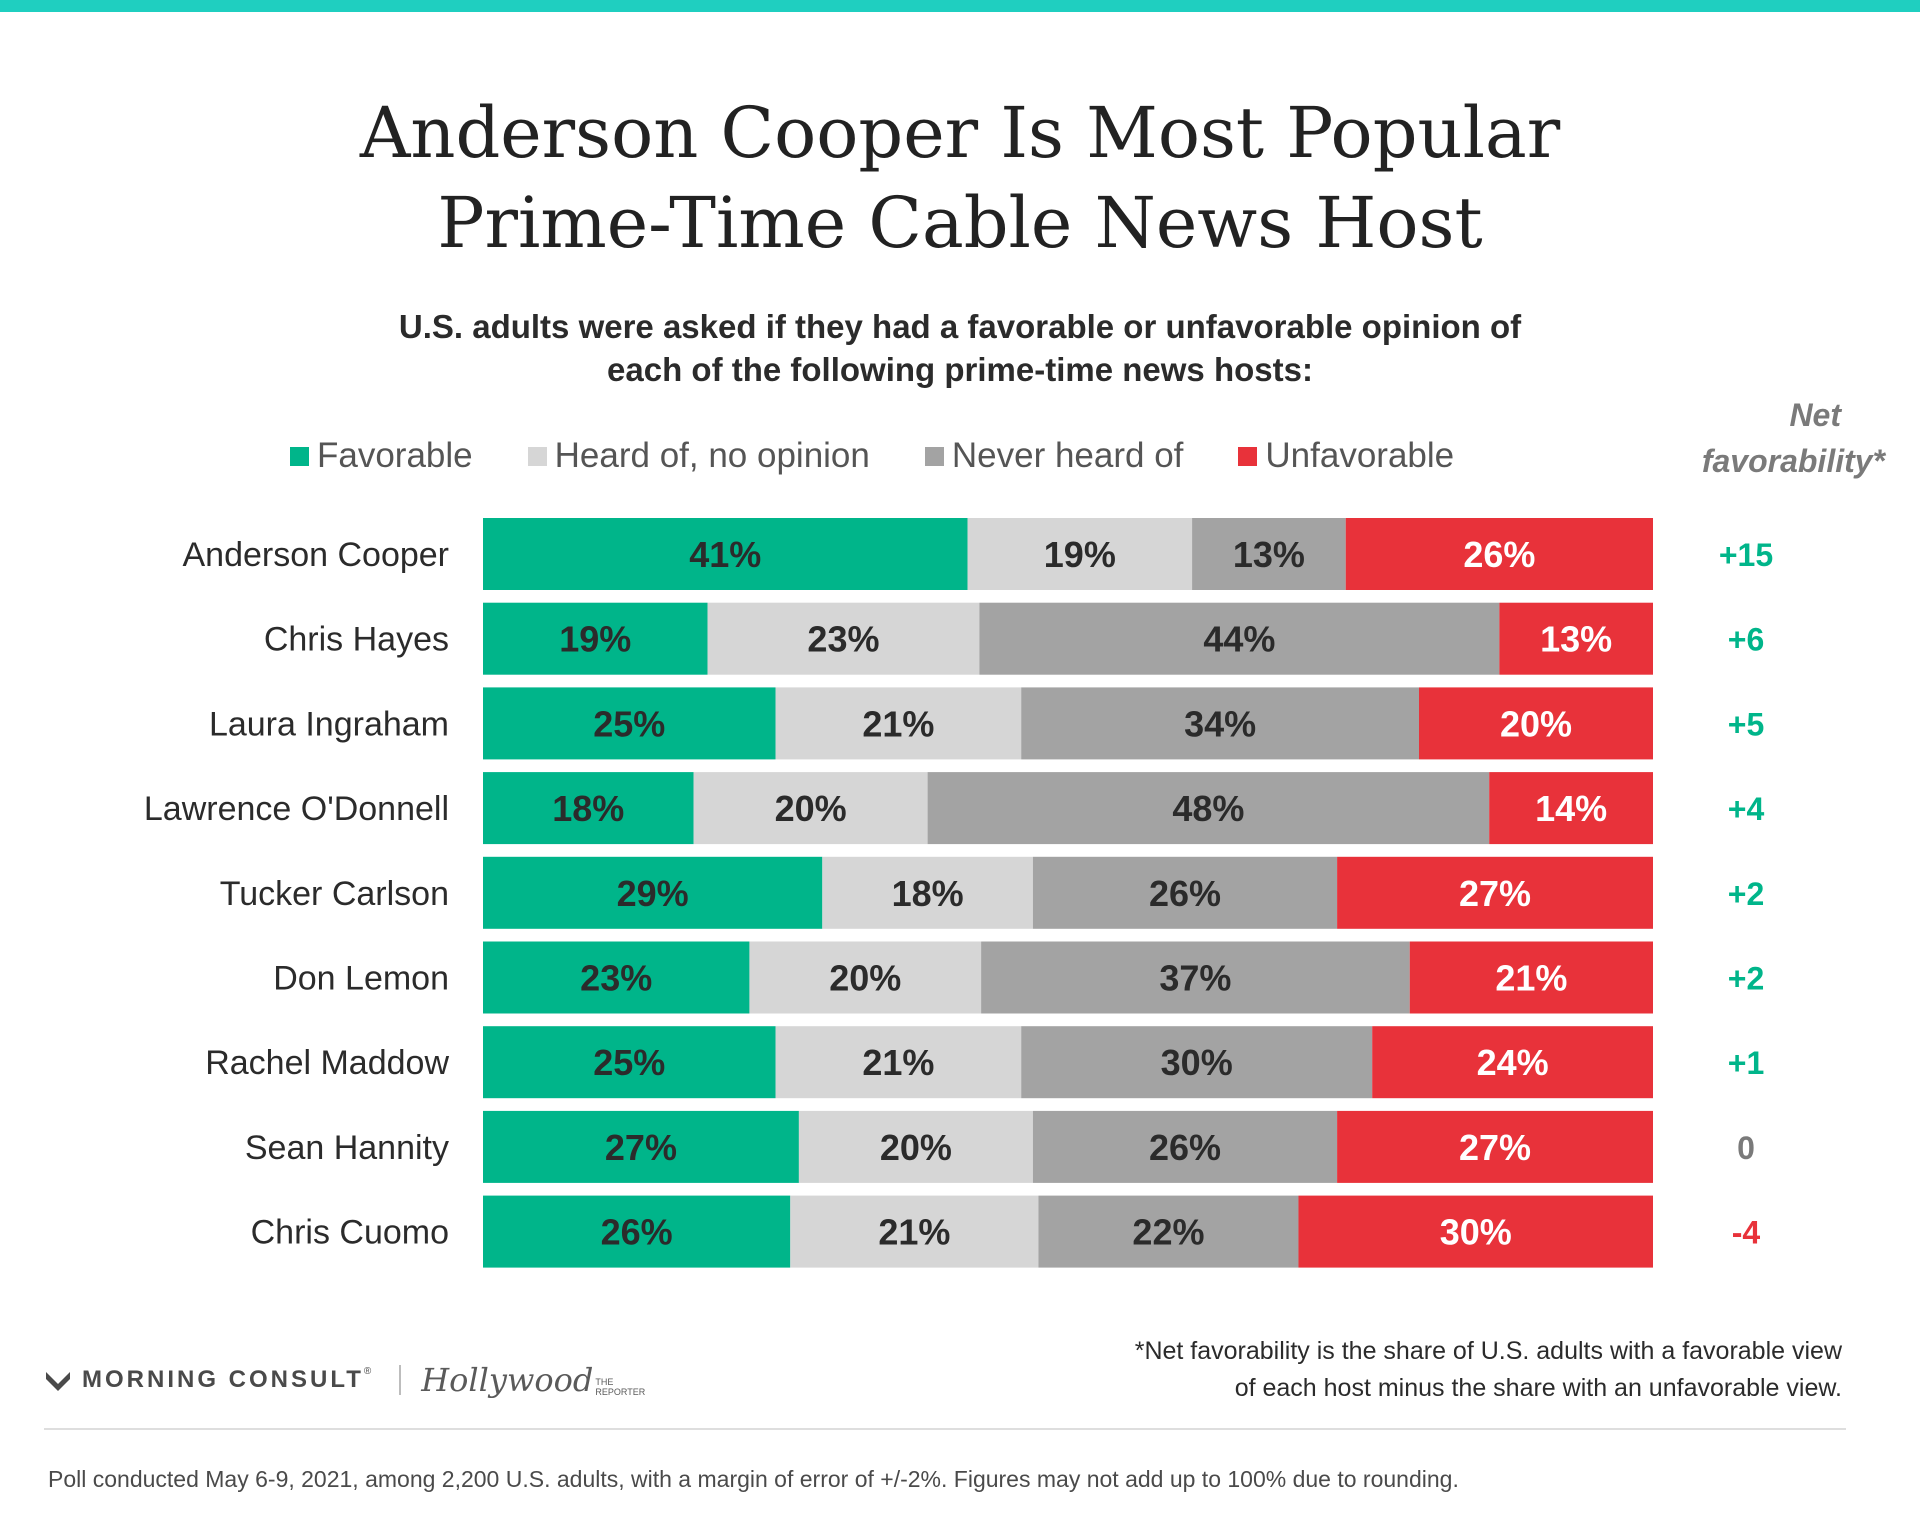 The width and height of the screenshot is (1920, 1536). What do you see at coordinates (367, 1371) in the screenshot?
I see `trademark-symbol: ®` at bounding box center [367, 1371].